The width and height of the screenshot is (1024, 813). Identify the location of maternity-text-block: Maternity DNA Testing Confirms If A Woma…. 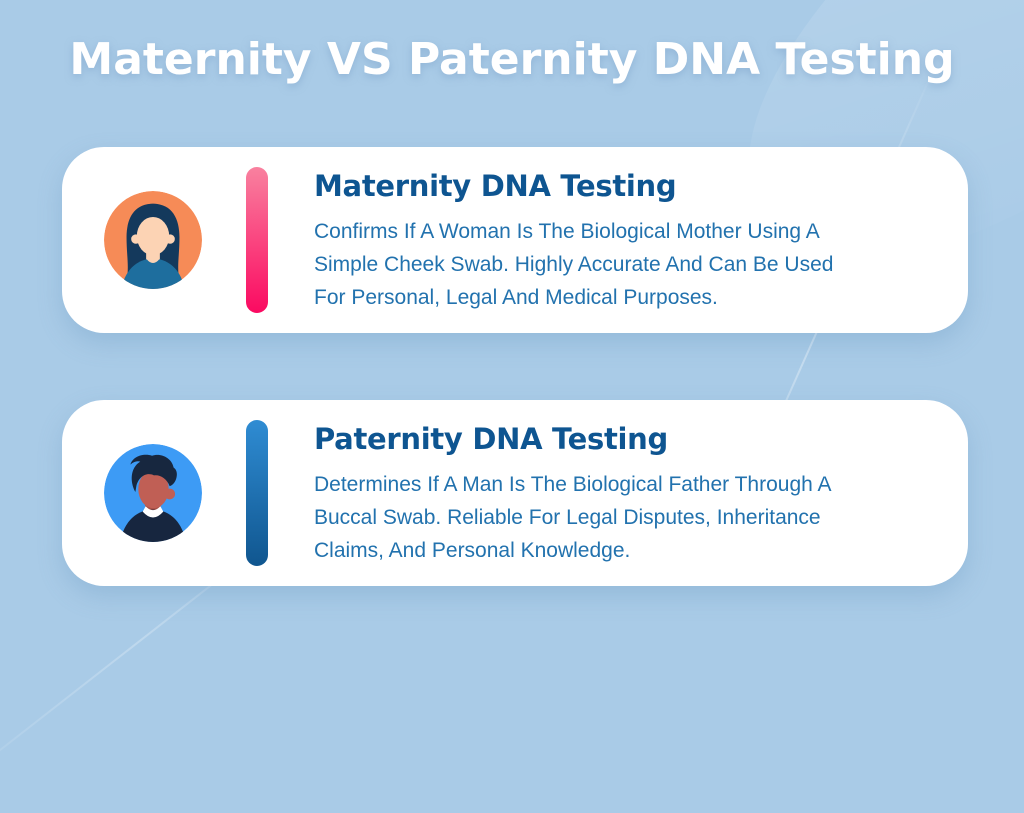
(573, 240).